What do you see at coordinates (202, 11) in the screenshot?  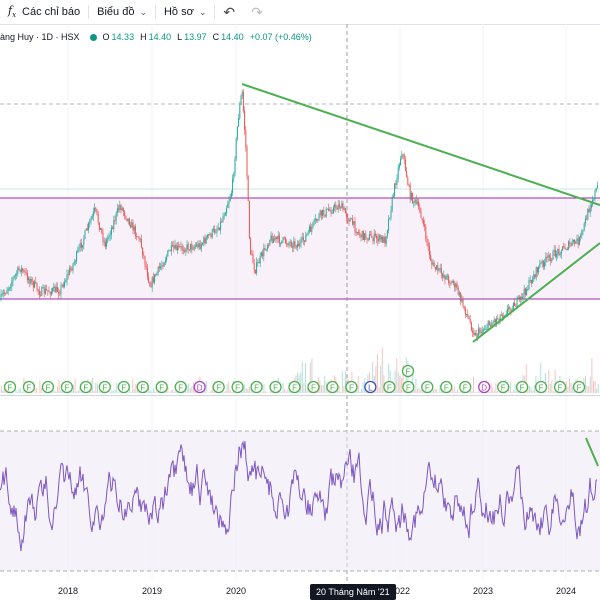 I see `chevron-down-icon: ⌄` at bounding box center [202, 11].